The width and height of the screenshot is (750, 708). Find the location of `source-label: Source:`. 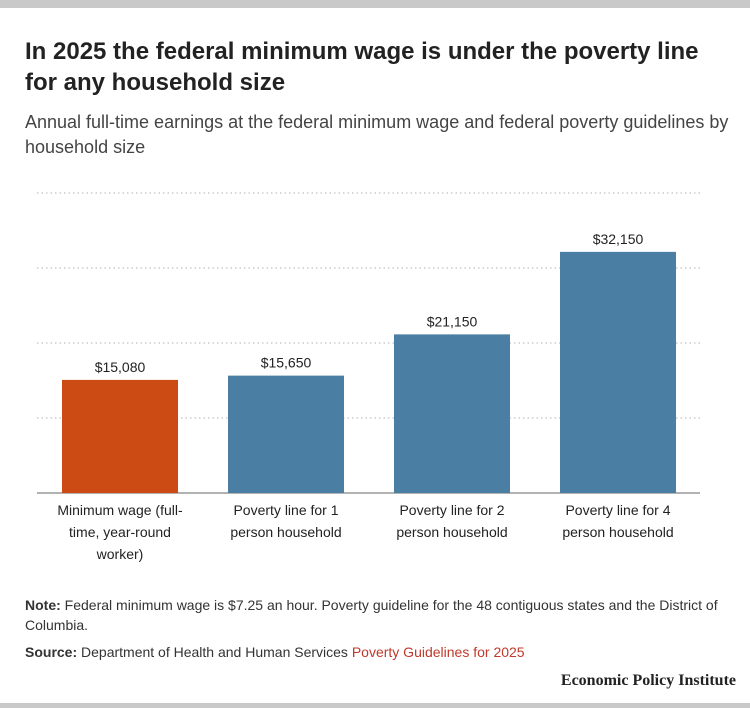

source-label: Source: is located at coordinates (51, 652).